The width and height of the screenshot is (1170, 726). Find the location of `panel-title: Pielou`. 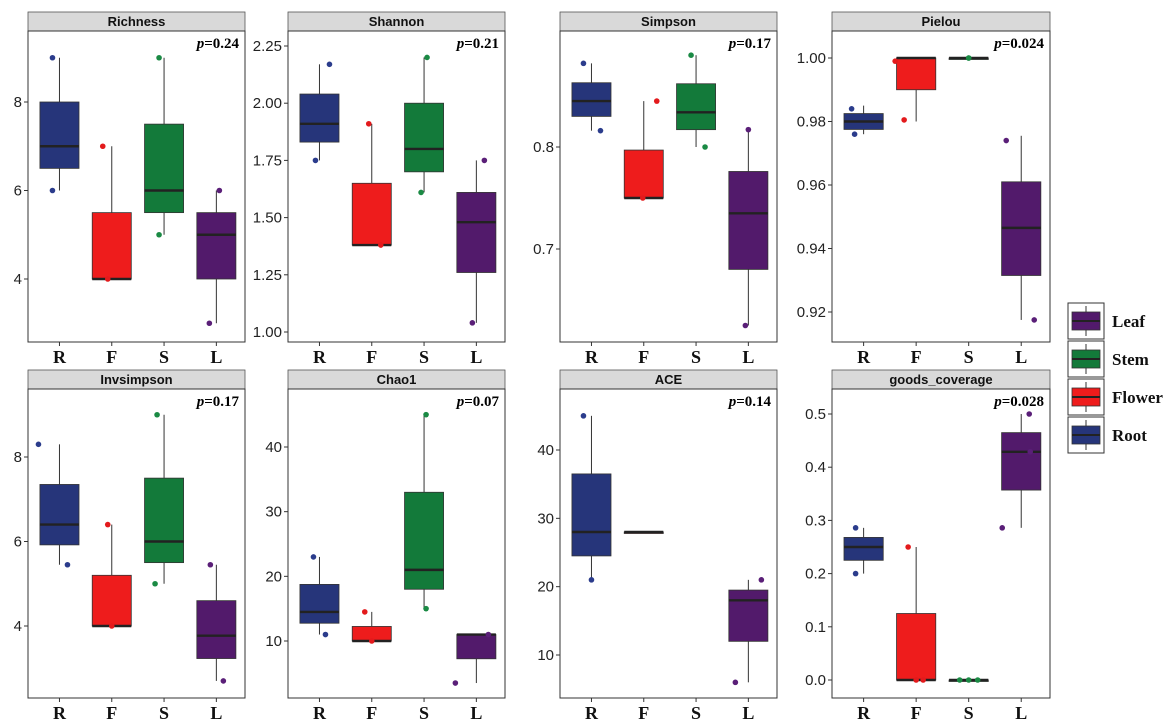

panel-title: Pielou is located at coordinates (940, 21).